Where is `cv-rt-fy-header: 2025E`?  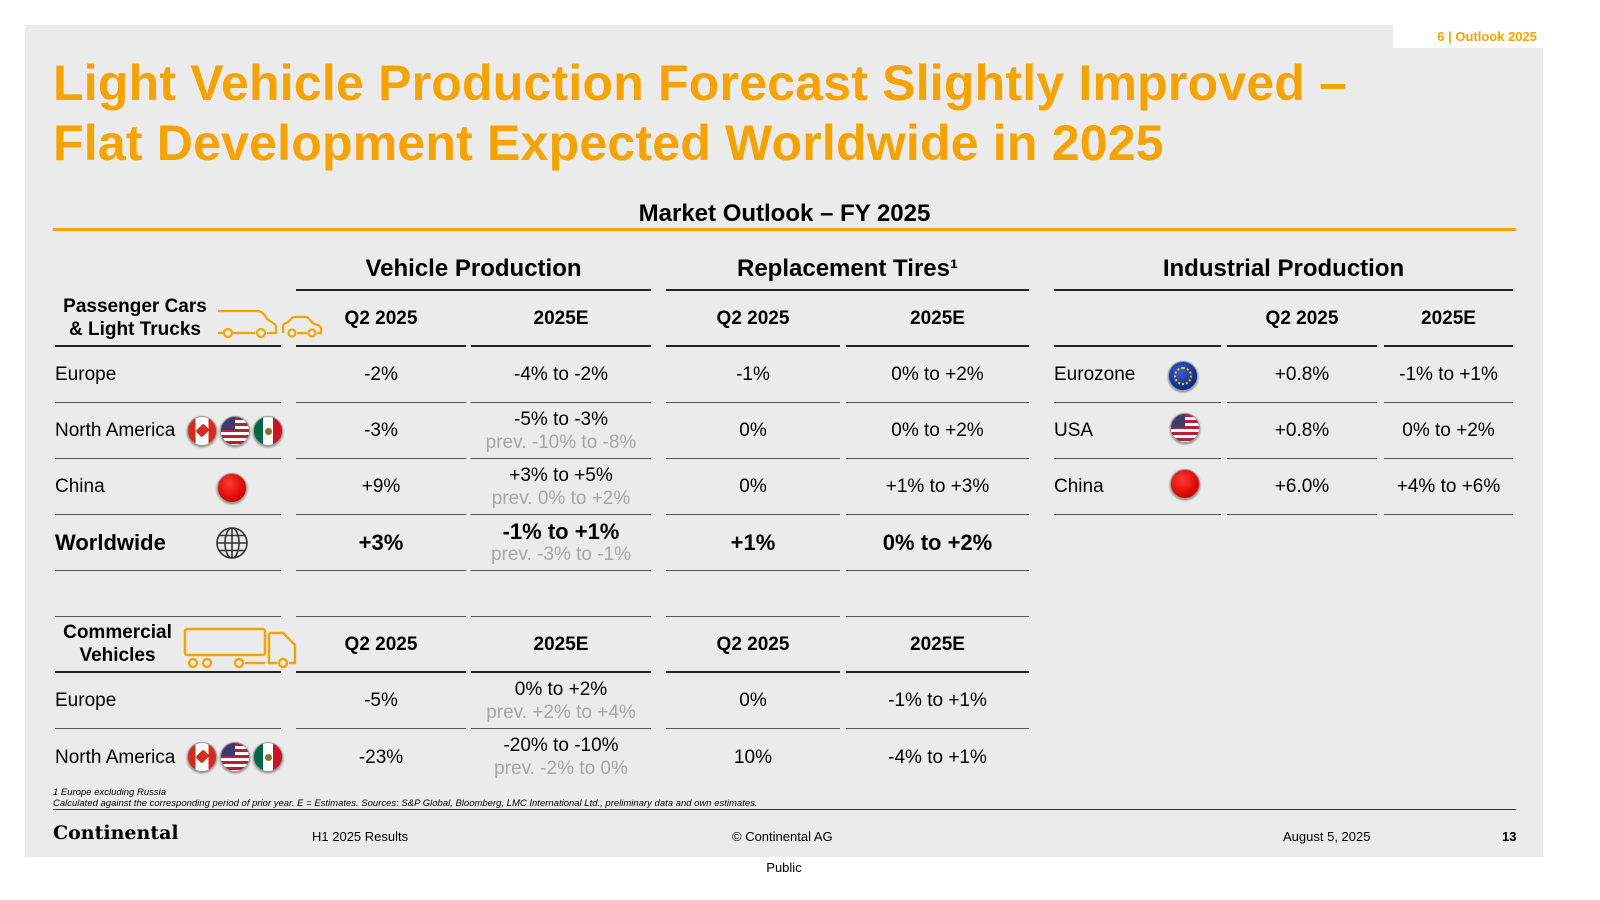 cv-rt-fy-header: 2025E is located at coordinates (937, 645).